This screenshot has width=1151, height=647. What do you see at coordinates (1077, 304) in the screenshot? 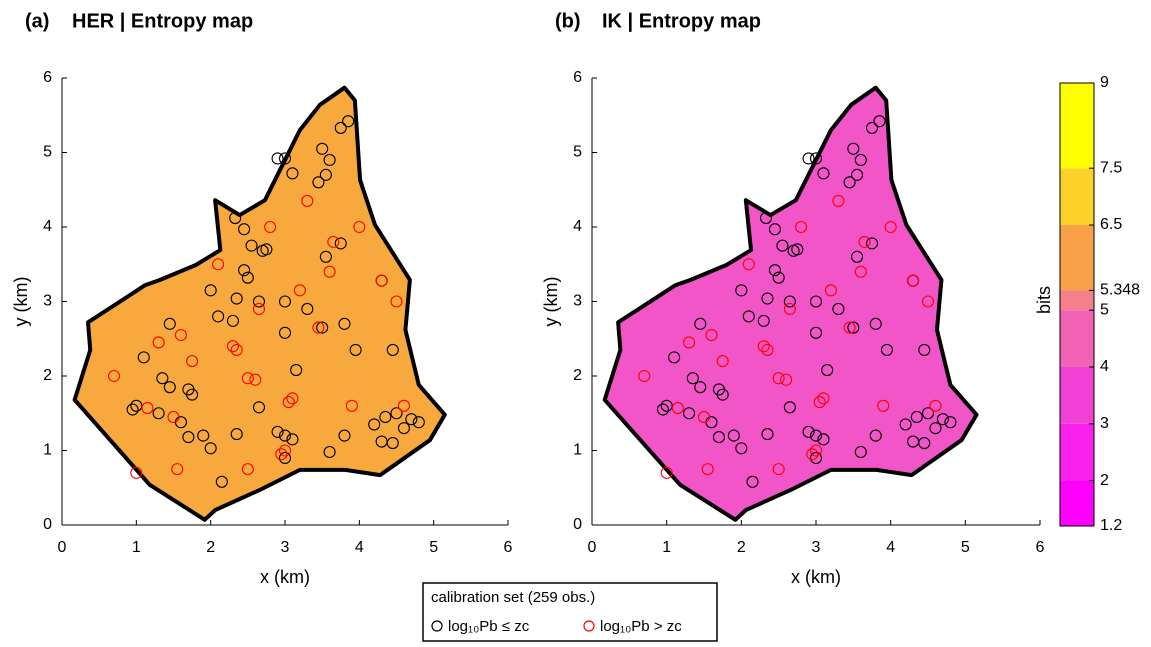
I see `colorbar-frame` at bounding box center [1077, 304].